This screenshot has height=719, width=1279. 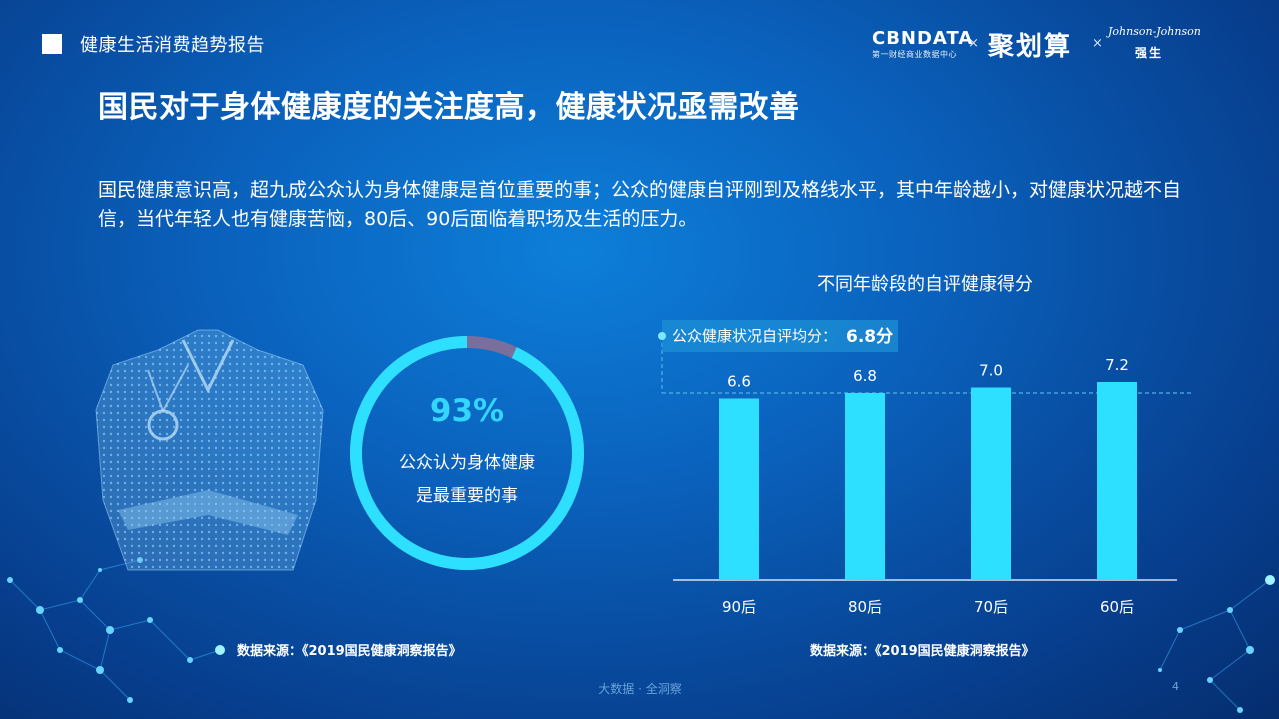 What do you see at coordinates (467, 496) in the screenshot?
I see `donut-caption-line2: 是最重要的事` at bounding box center [467, 496].